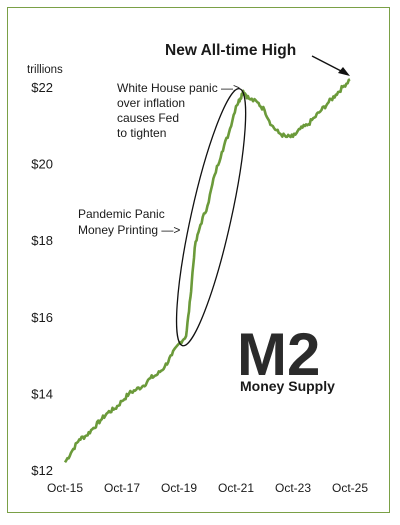 The height and width of the screenshot is (525, 400). I want to click on pandemic-annotation-line-1: Pandemic Panic, so click(121, 214).